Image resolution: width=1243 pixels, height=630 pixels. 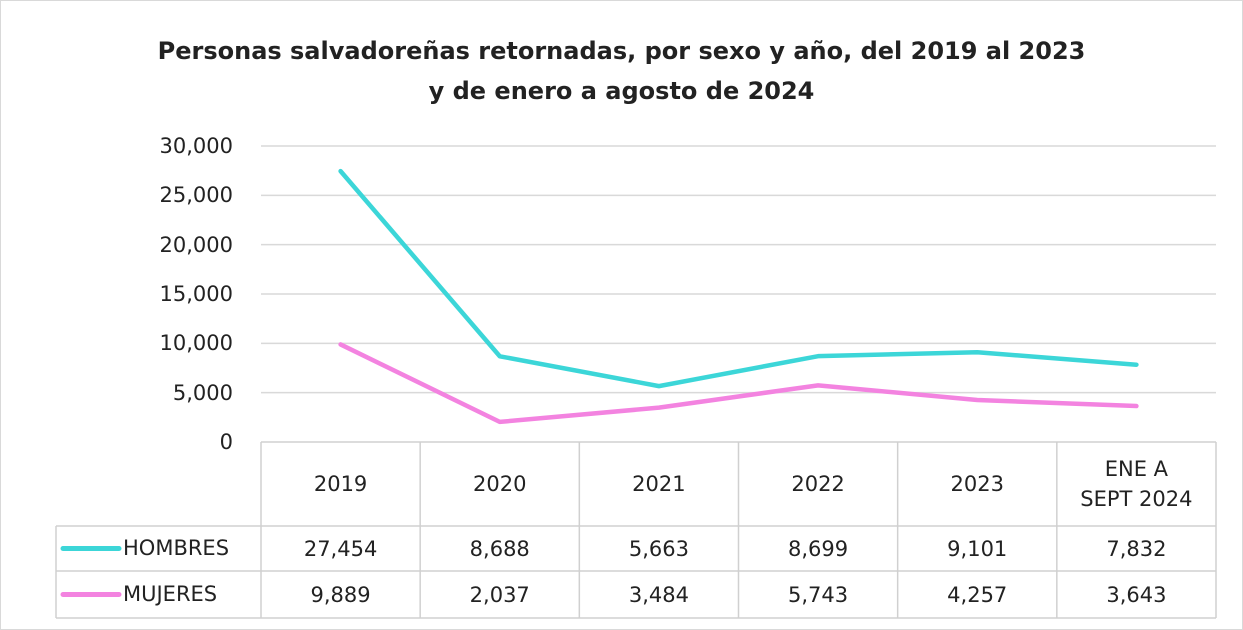 What do you see at coordinates (977, 594) in the screenshot?
I see `data-label: 4,257` at bounding box center [977, 594].